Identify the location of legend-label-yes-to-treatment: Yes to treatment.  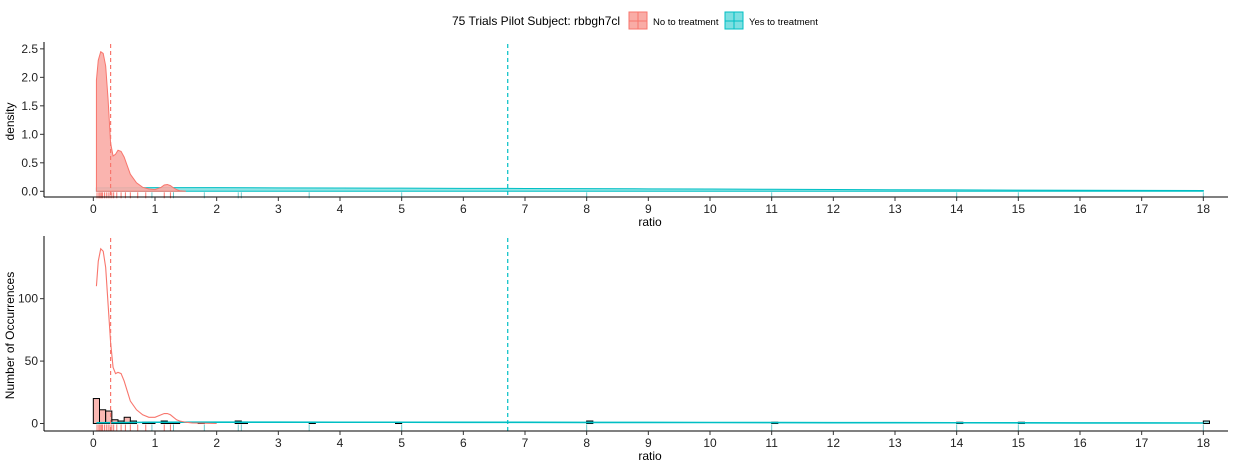
(783, 22).